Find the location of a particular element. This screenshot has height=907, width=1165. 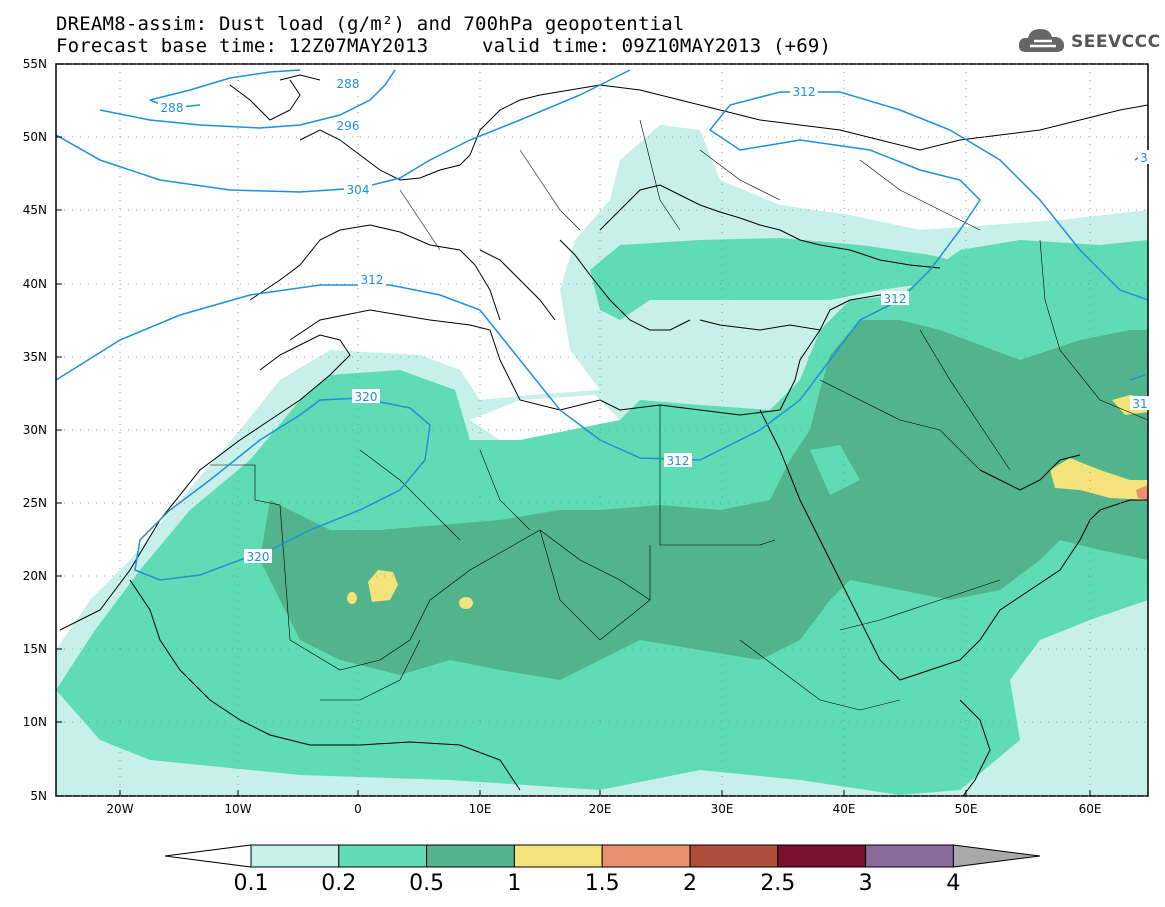

dust-region-high-mali is located at coordinates (383, 586).